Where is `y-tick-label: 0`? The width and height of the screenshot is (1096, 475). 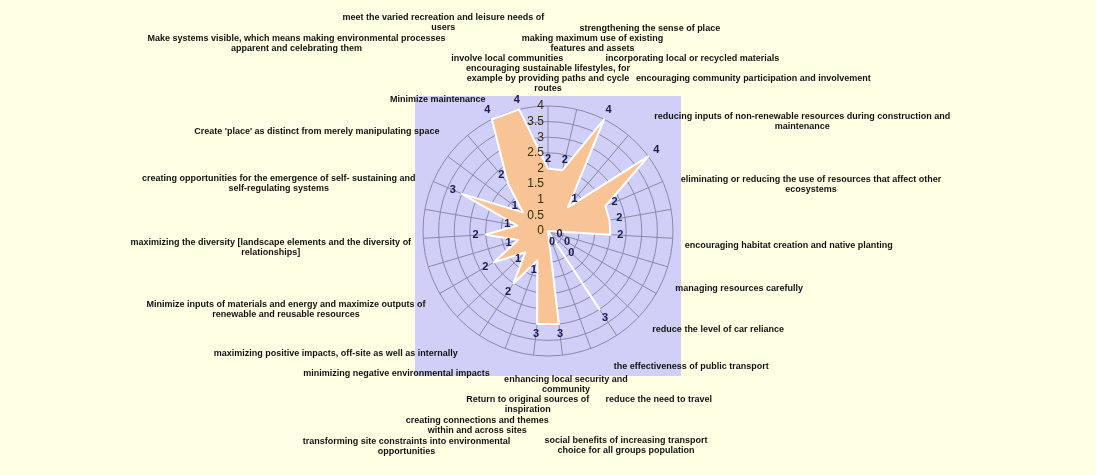 y-tick-label: 0 is located at coordinates (541, 230).